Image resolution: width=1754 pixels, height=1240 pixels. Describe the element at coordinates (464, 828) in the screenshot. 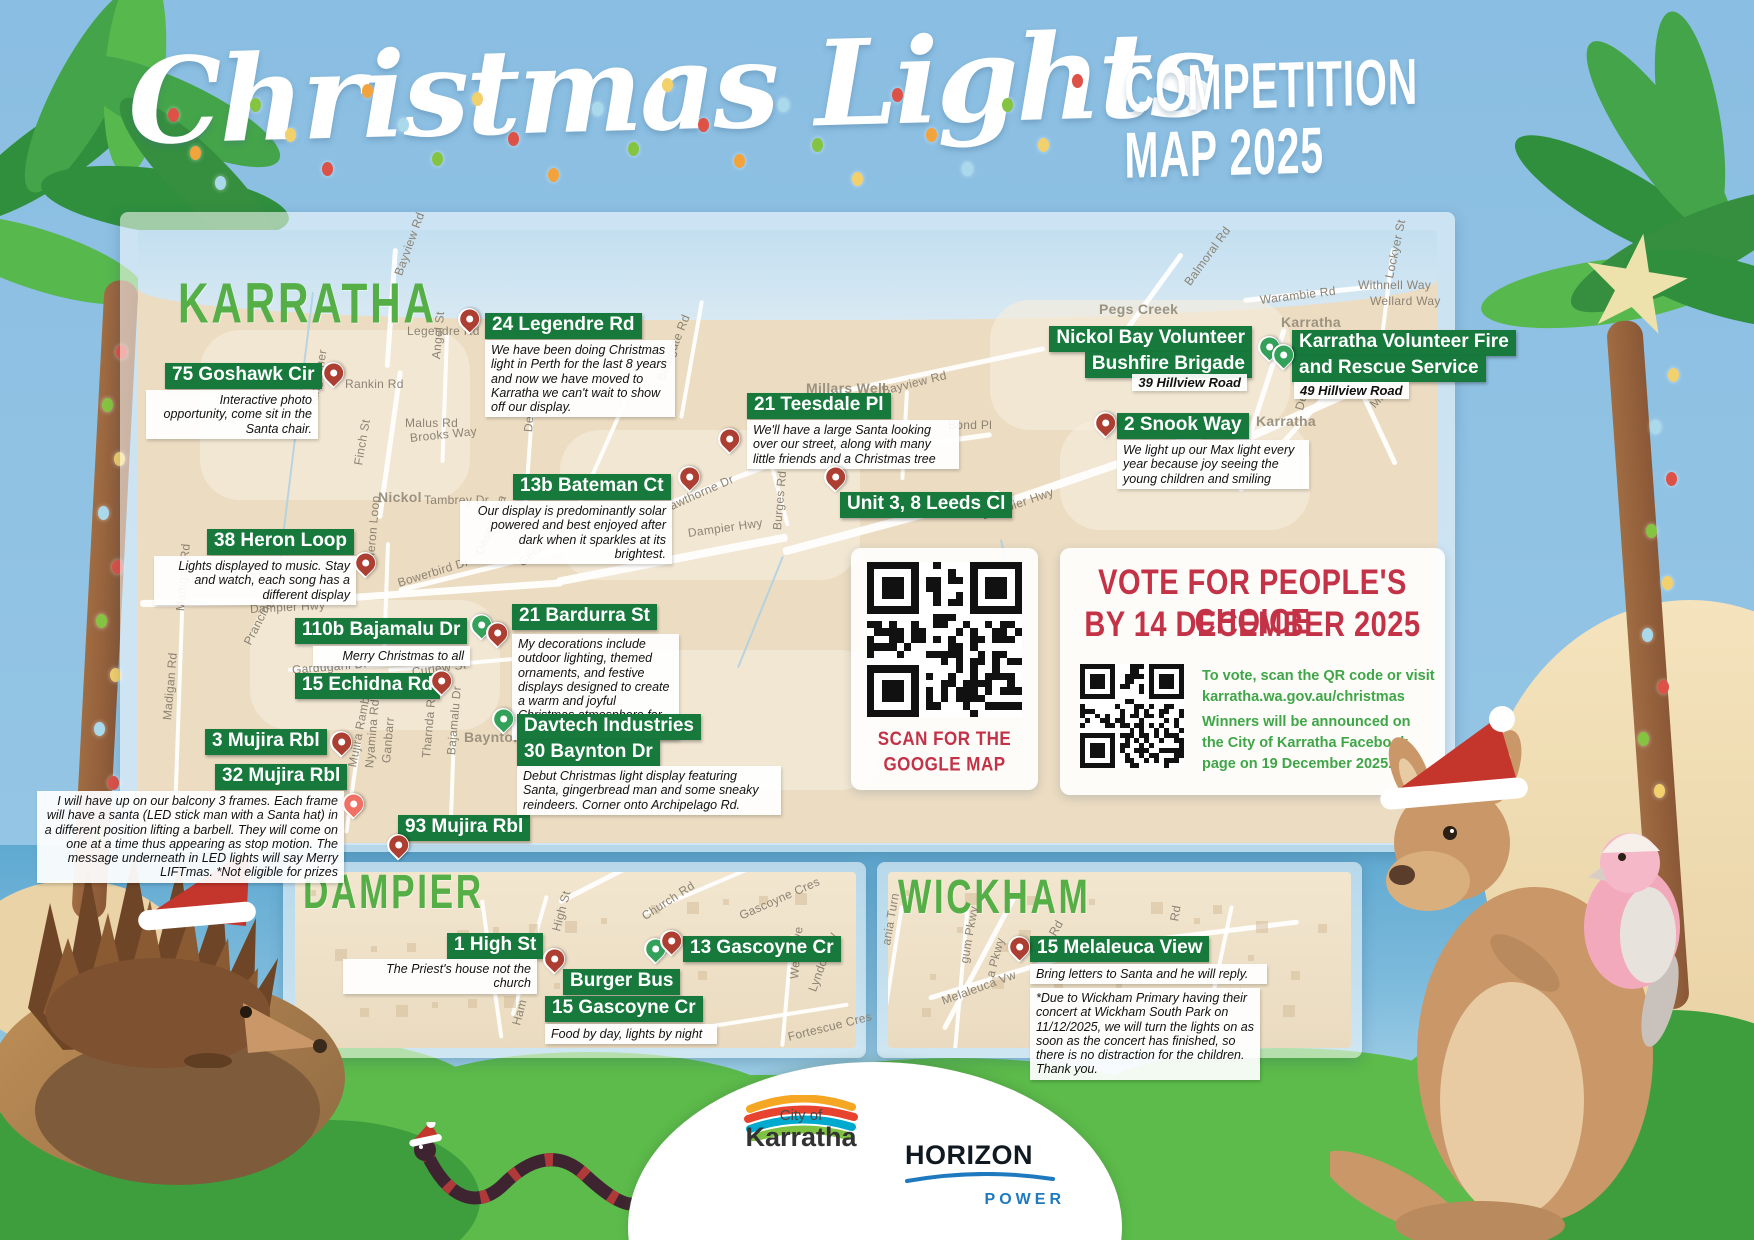

I see `poi-label: 93 Mujira Rbl` at that location.